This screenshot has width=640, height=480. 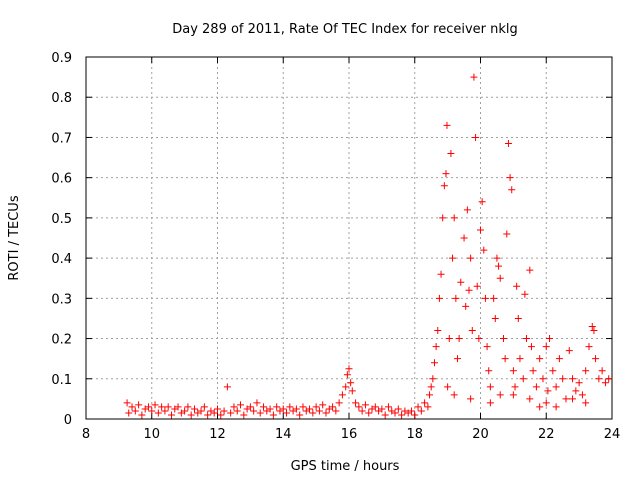 I want to click on y-tick-label: 0.6, so click(x=61, y=179).